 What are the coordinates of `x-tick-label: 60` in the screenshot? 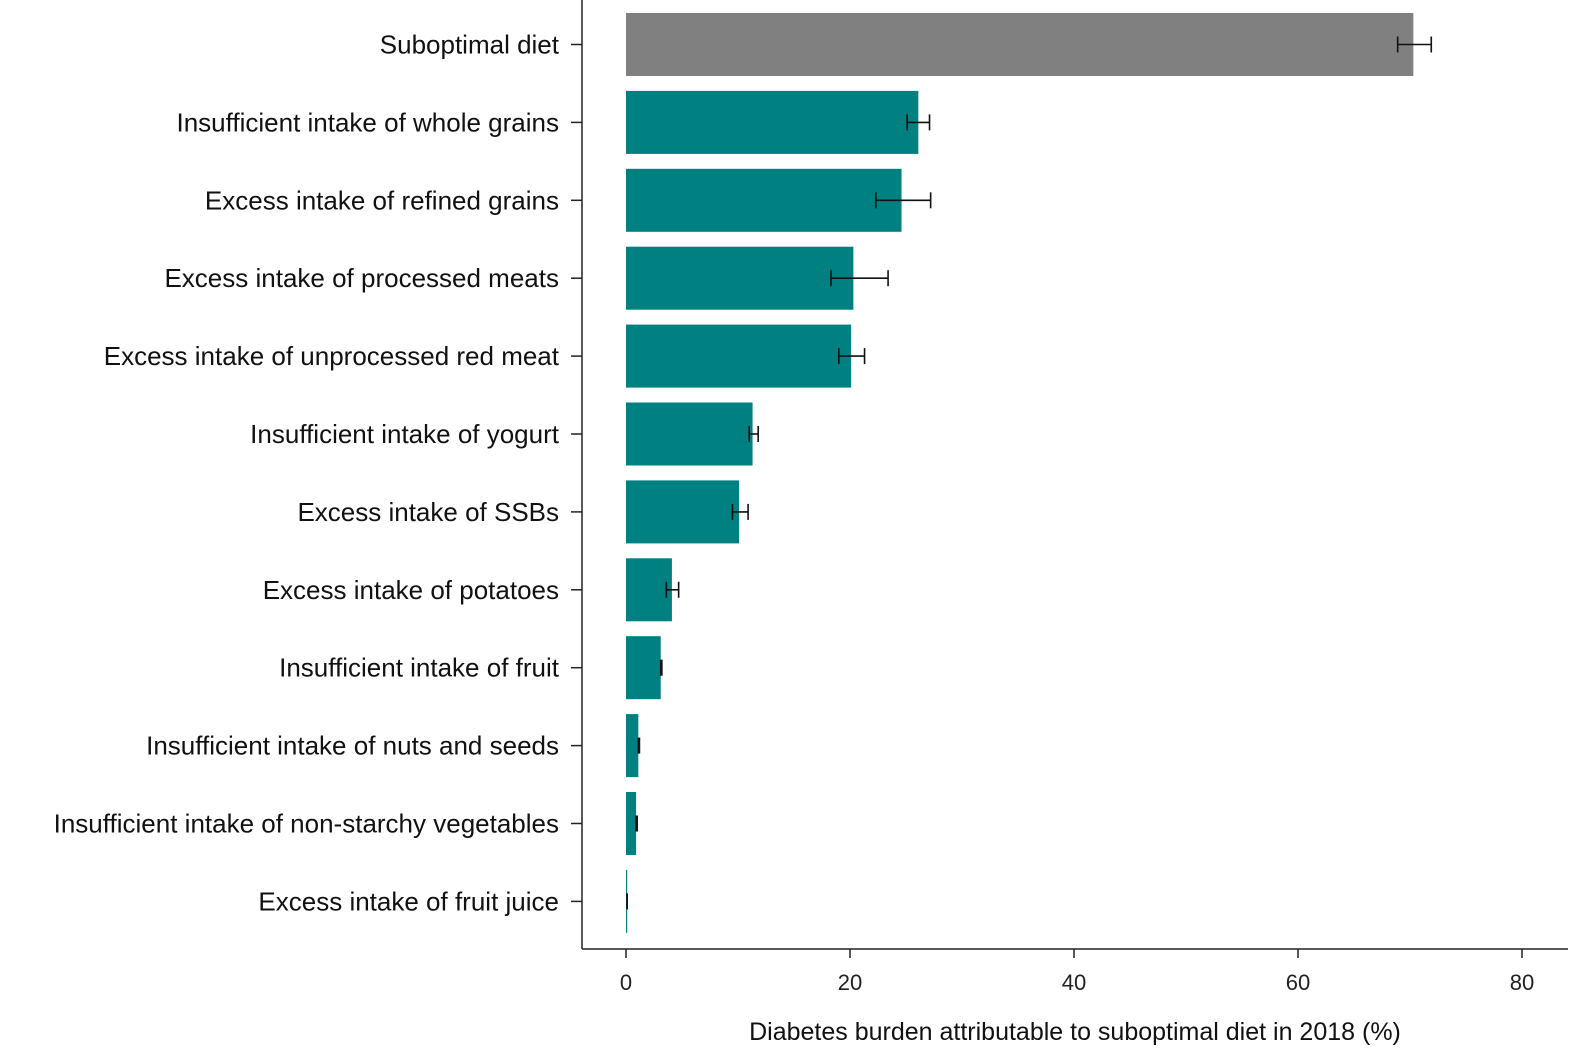 It's located at (1298, 982).